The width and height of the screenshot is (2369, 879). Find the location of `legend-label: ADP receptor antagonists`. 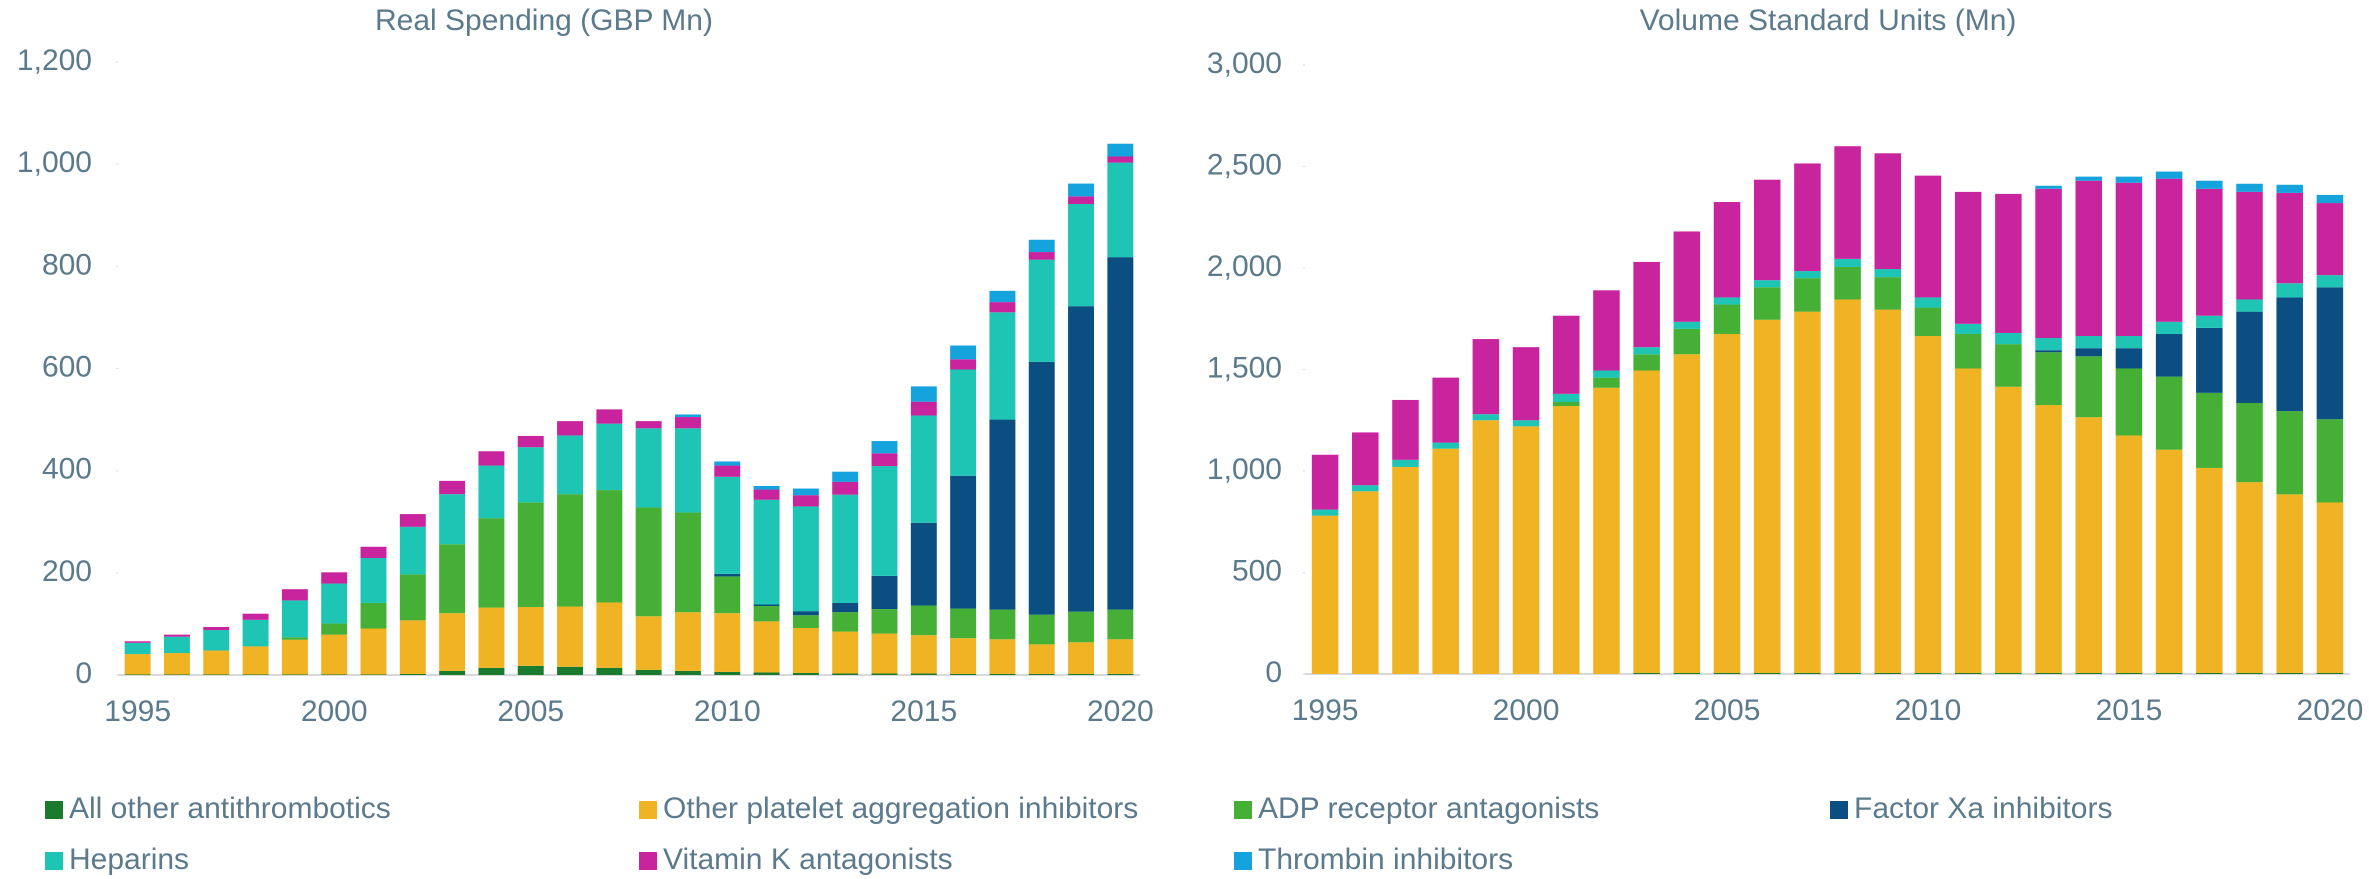

legend-label: ADP receptor antagonists is located at coordinates (1428, 808).